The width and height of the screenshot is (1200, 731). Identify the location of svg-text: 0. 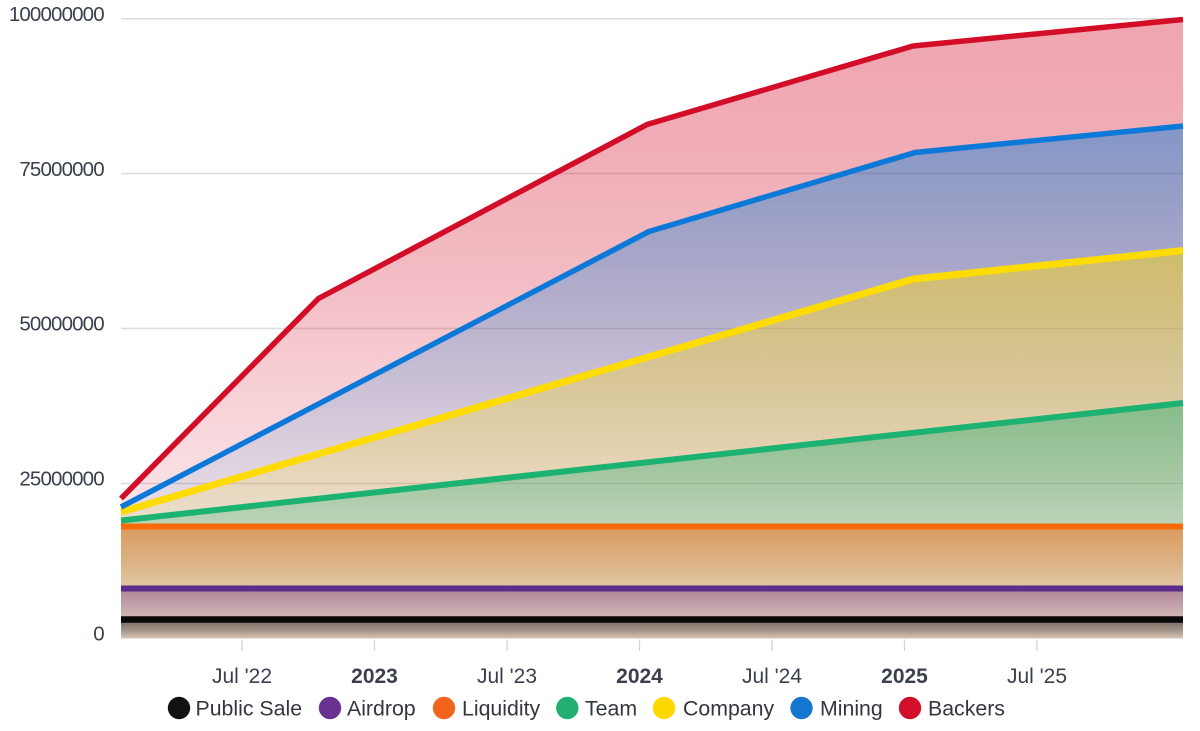
(98, 634).